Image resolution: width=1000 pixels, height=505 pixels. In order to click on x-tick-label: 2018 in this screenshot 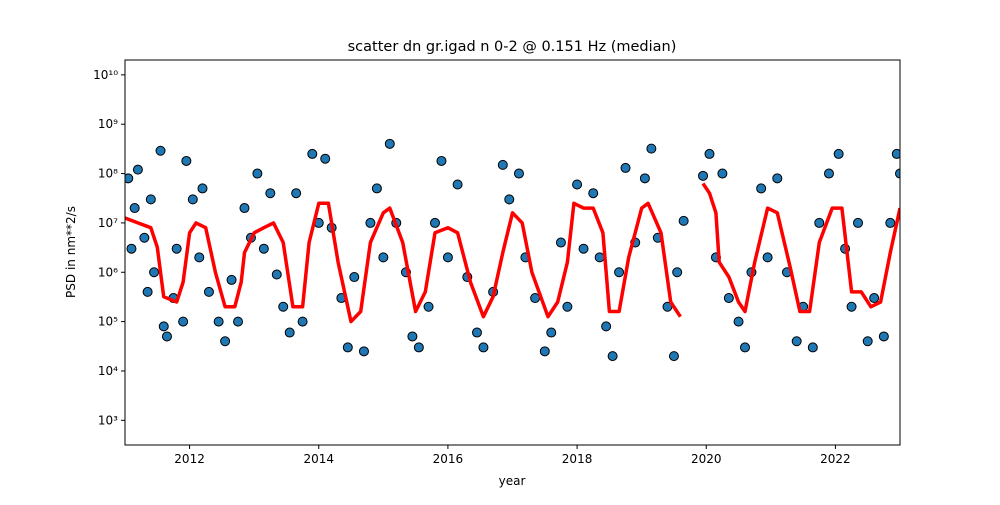, I will do `click(577, 459)`.